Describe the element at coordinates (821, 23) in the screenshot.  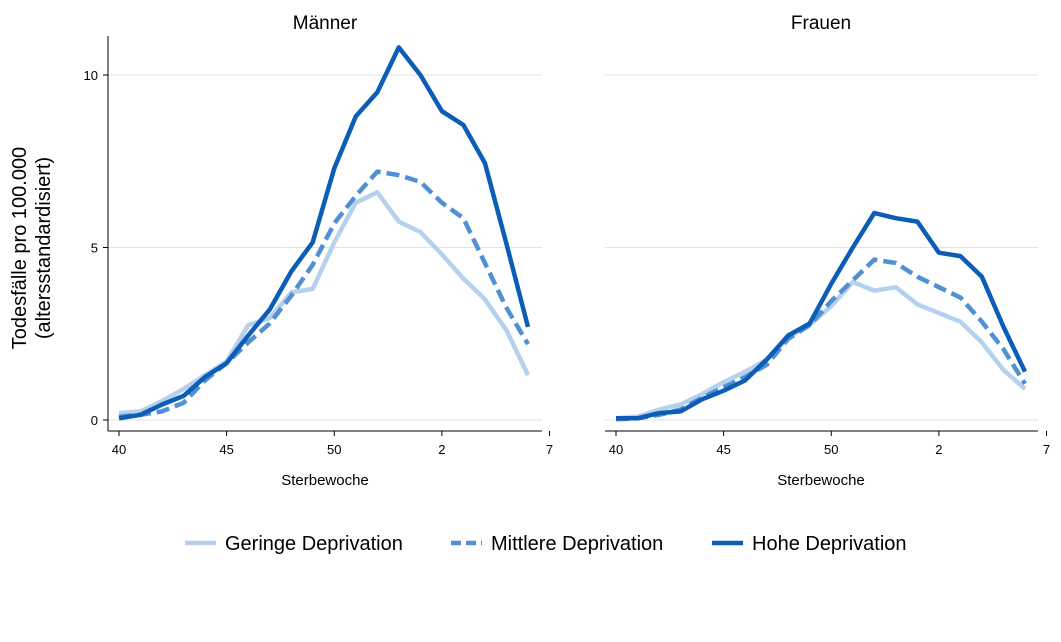
I see `panel-title: Frauen` at that location.